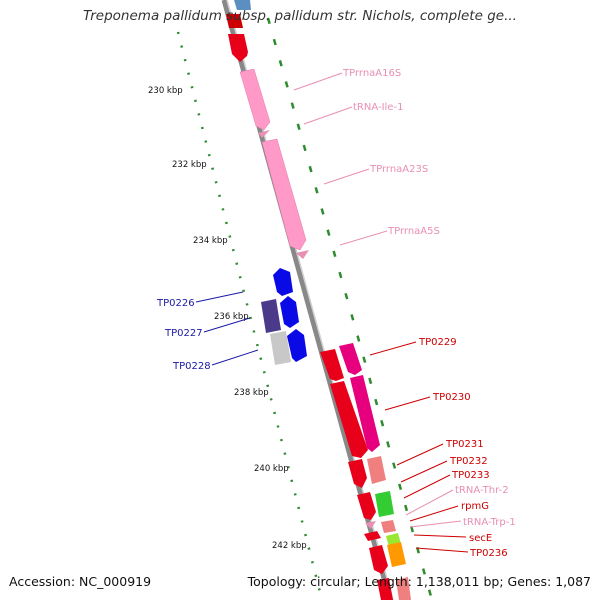  What do you see at coordinates (384, 504) in the screenshot?
I see `feature-rpmG` at bounding box center [384, 504].